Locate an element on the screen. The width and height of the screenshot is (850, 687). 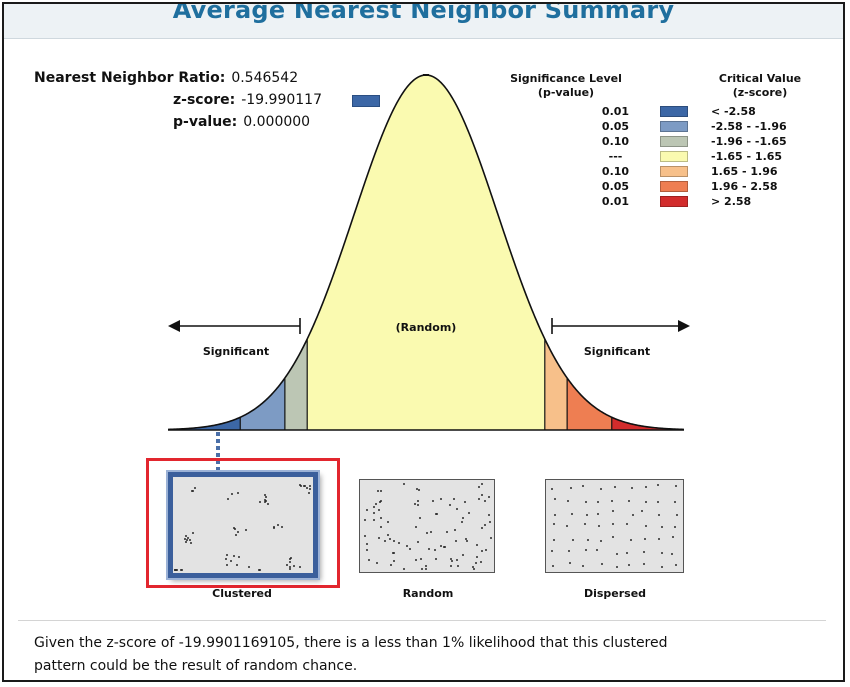
significance-header: Significance Level (p-value) is located at coordinates (566, 86).